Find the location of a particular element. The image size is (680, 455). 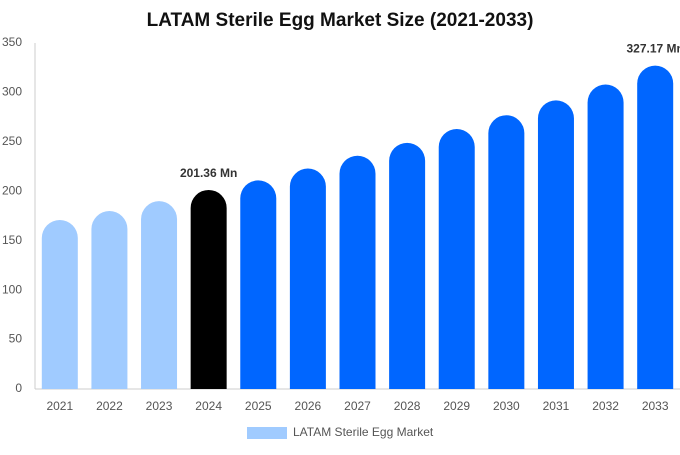

y-tick-label: 150 is located at coordinates (12, 240).